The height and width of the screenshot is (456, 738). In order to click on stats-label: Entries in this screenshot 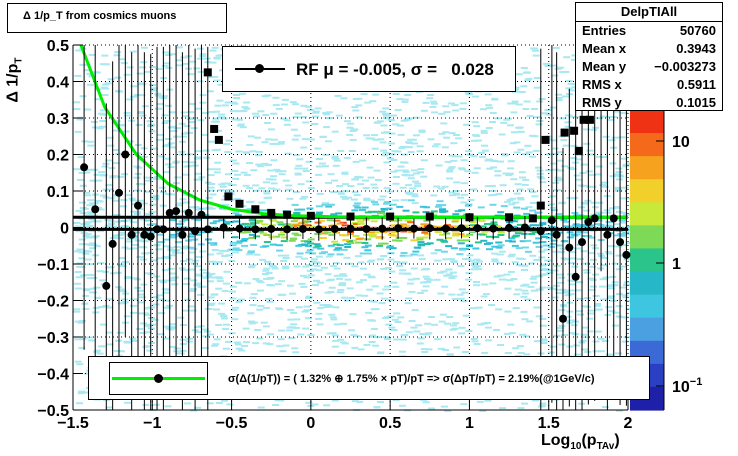, I will do `click(604, 30)`.